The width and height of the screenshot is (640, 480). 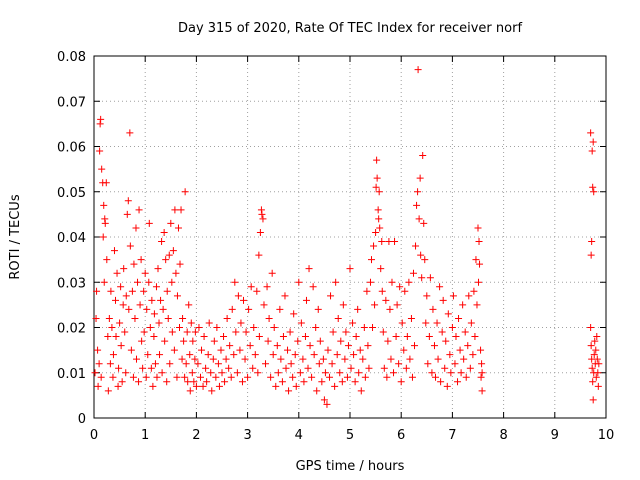 What do you see at coordinates (71, 57) in the screenshot?
I see `y-tick-label: 0.08` at bounding box center [71, 57].